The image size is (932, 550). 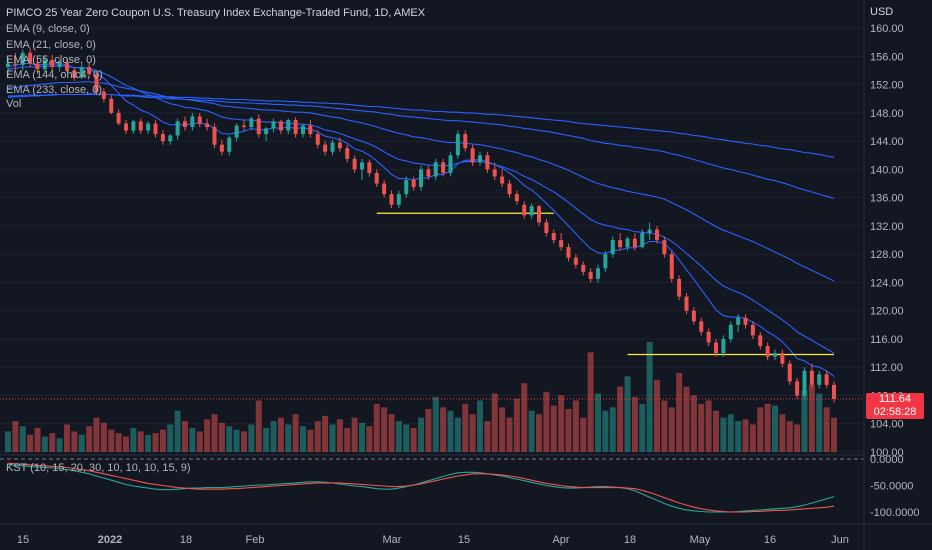 I want to click on kst-axis: 0.0000 -50.0000 -100.0000, so click(x=895, y=486).